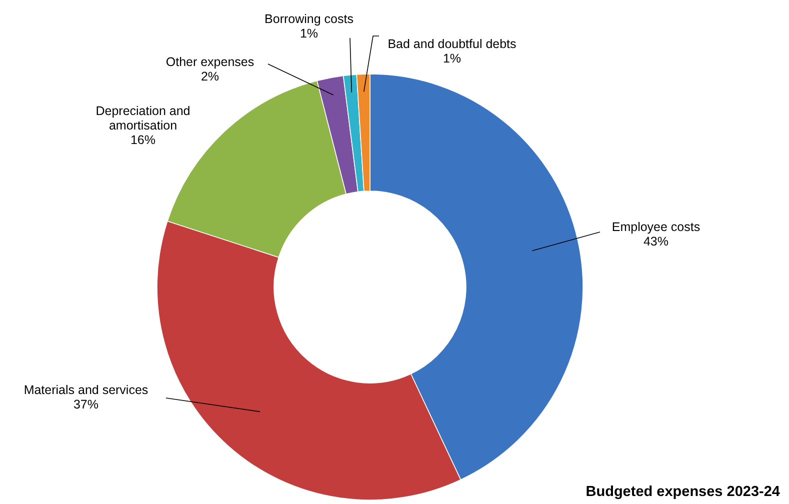 The width and height of the screenshot is (789, 504). What do you see at coordinates (452, 44) in the screenshot?
I see `slice-label: Bad and doubtful debts` at bounding box center [452, 44].